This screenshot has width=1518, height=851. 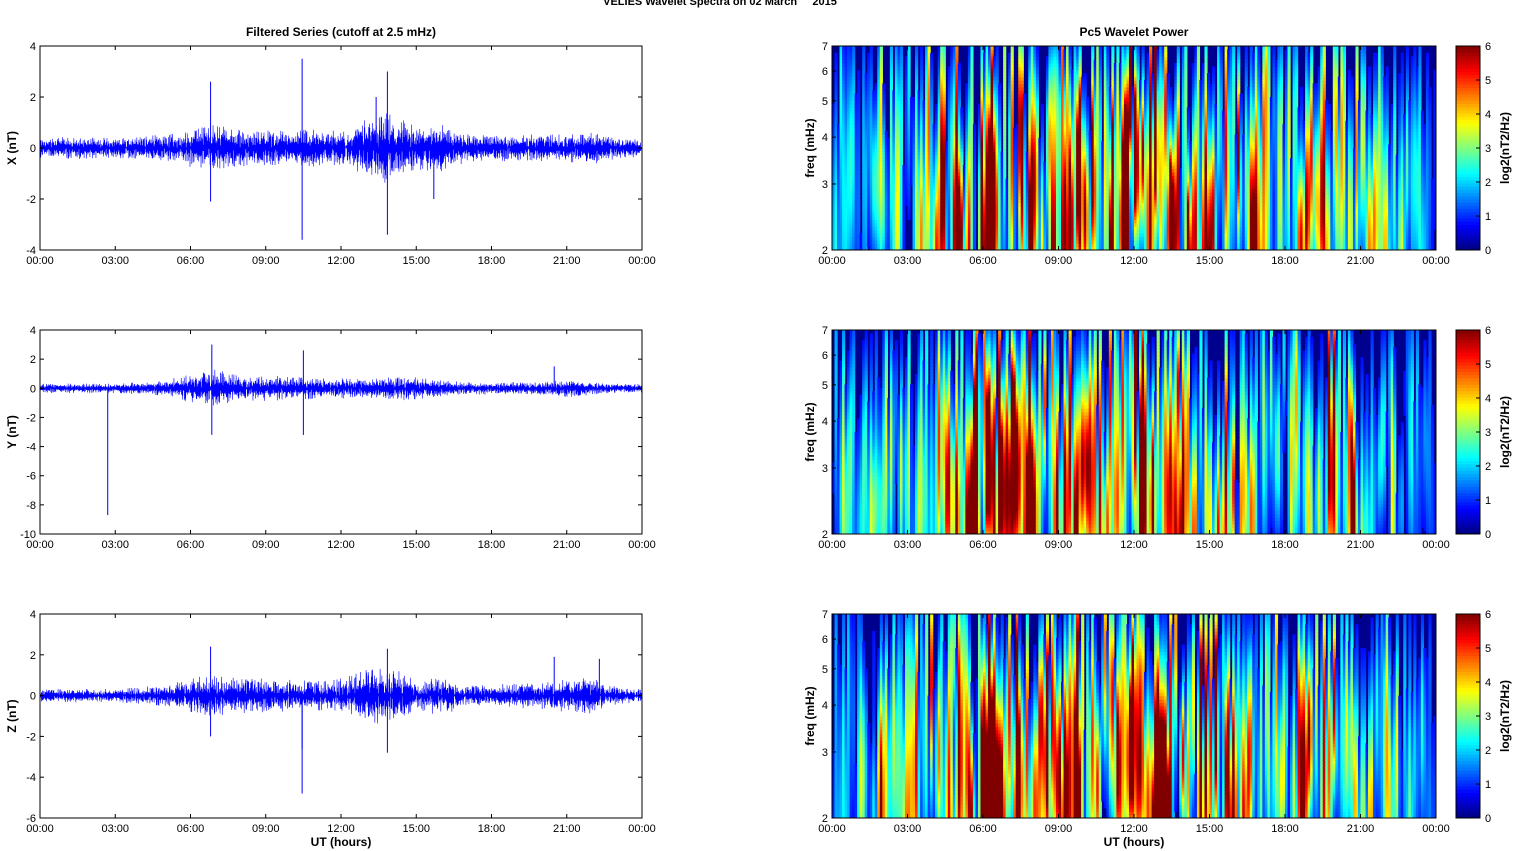 I want to click on series-y-xtick-label: 15:00, so click(x=416, y=545).